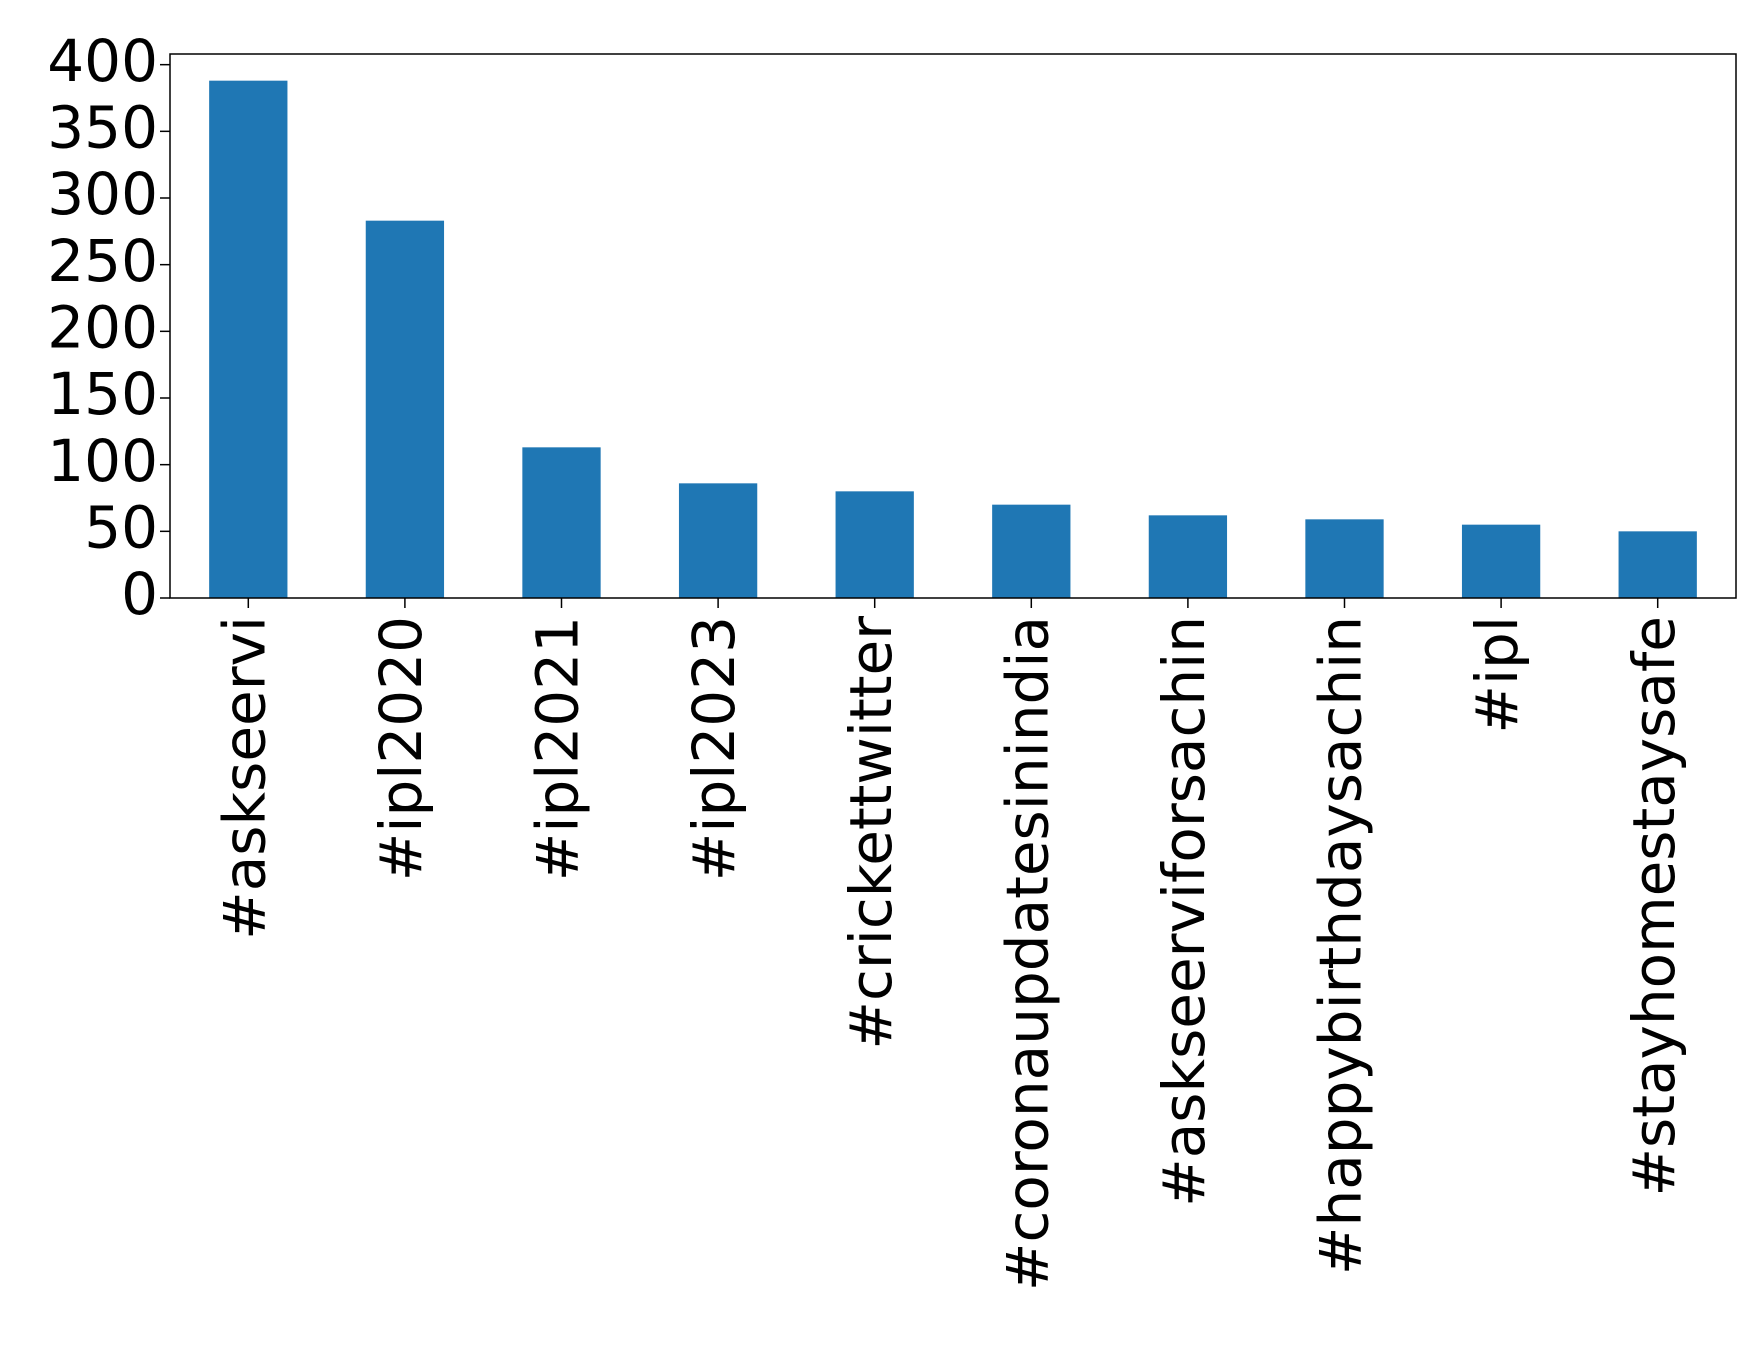  Describe the element at coordinates (102, 194) in the screenshot. I see `y-tick-label: 300` at that location.